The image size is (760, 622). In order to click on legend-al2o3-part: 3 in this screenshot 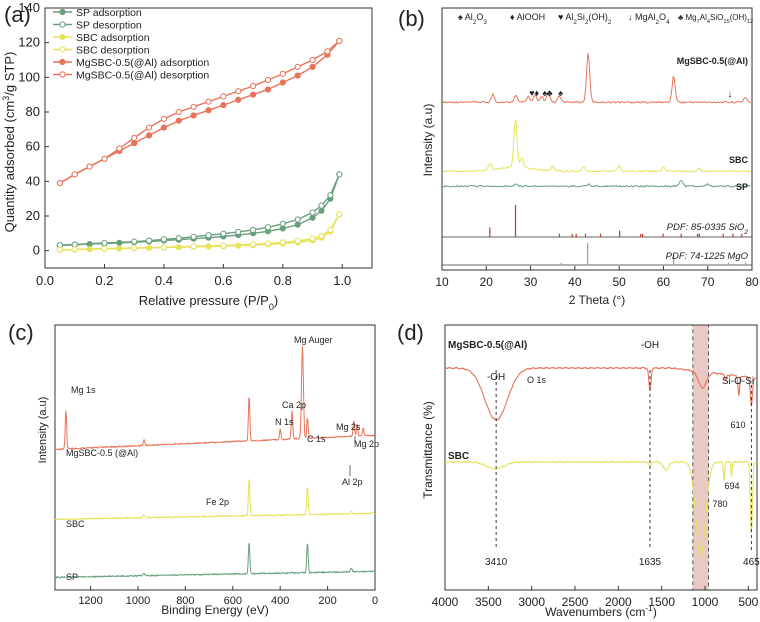, I will do `click(485, 22)`.